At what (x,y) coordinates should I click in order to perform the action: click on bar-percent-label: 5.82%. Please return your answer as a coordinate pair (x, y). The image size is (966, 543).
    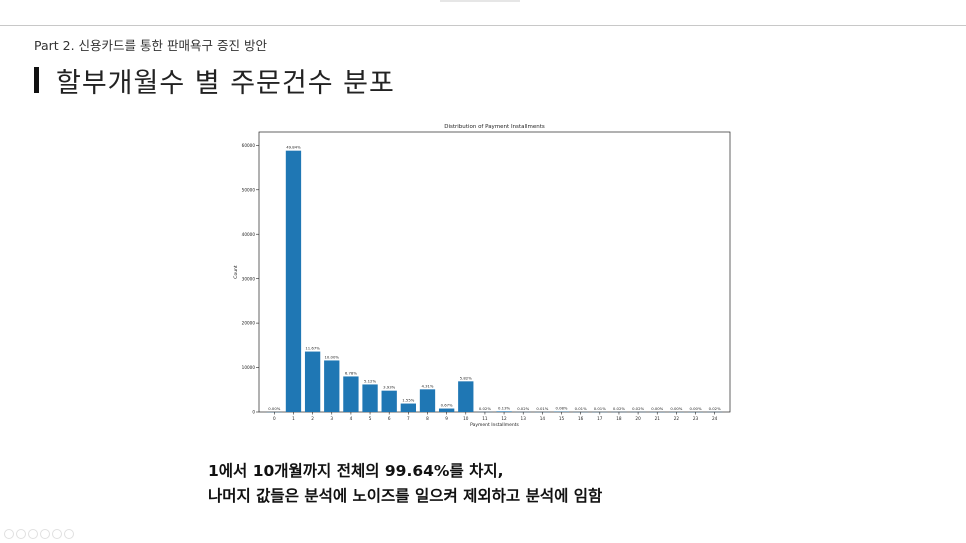
    Looking at the image, I should click on (466, 377).